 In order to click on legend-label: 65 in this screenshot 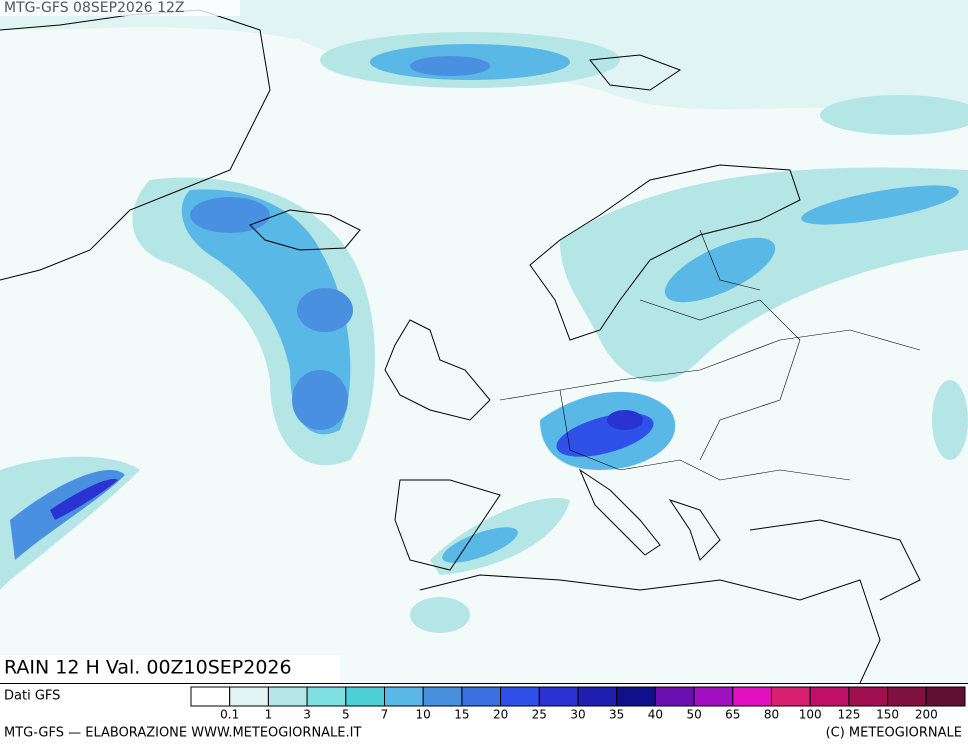, I will do `click(732, 715)`.